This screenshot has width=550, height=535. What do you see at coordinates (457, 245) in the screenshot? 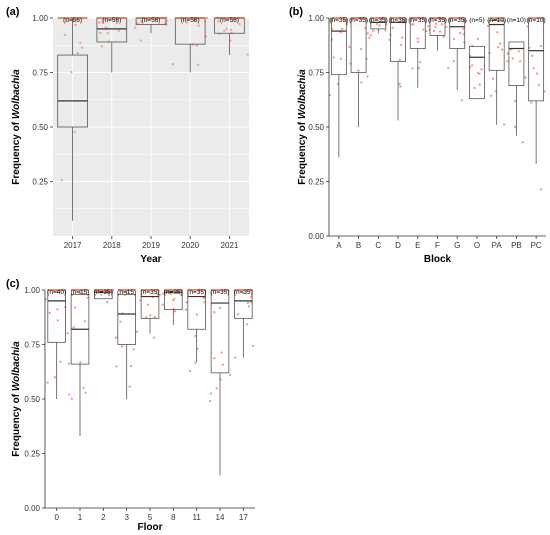
I see `x-tick-label: G` at bounding box center [457, 245].